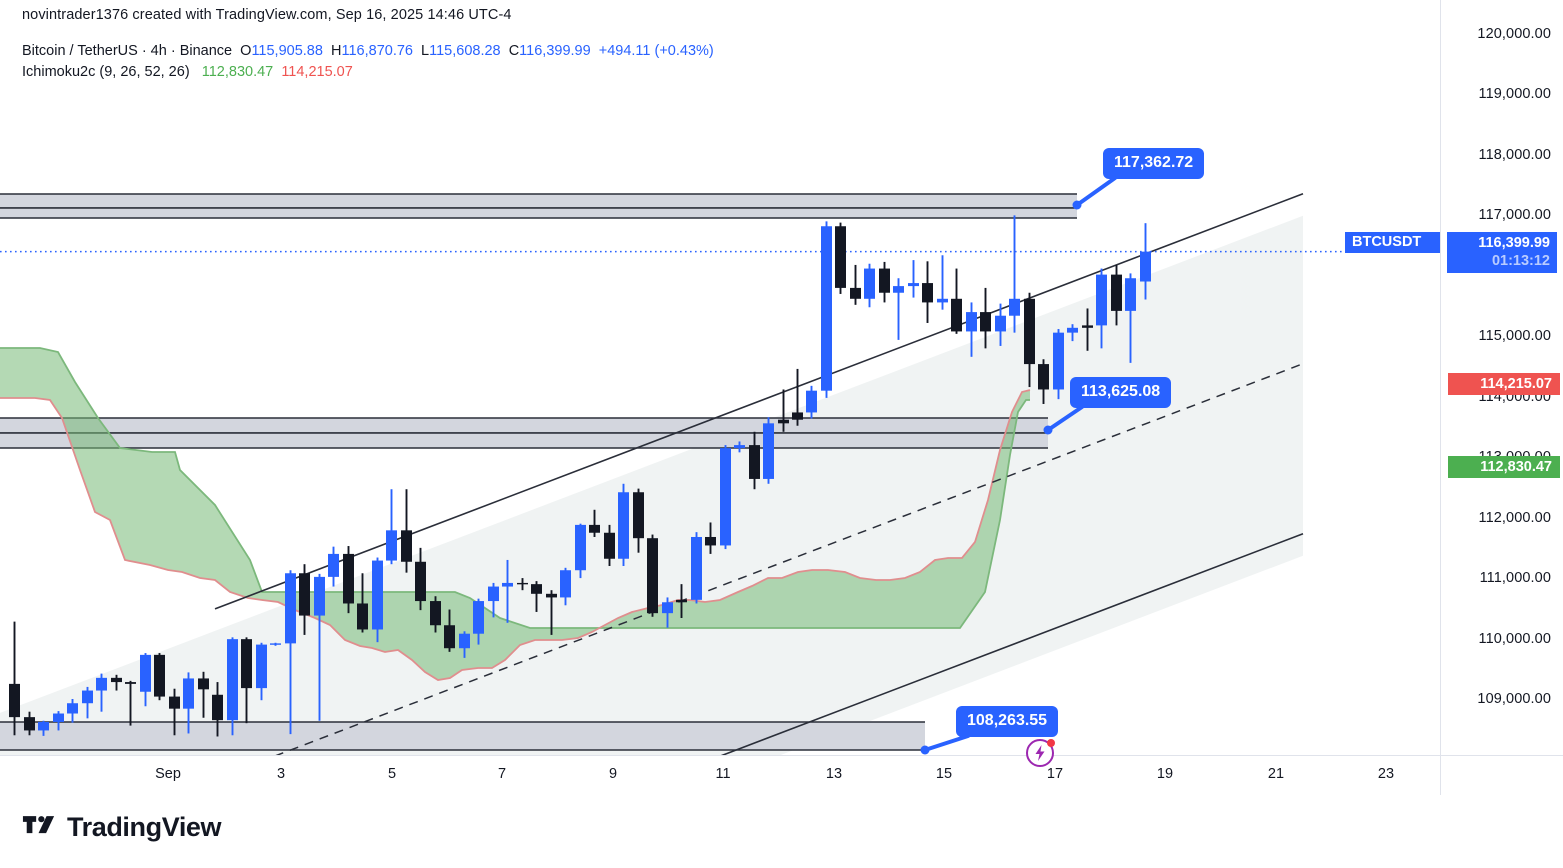 This screenshot has height=868, width=1563. I want to click on support-callout: 113,625.08, so click(1121, 392).